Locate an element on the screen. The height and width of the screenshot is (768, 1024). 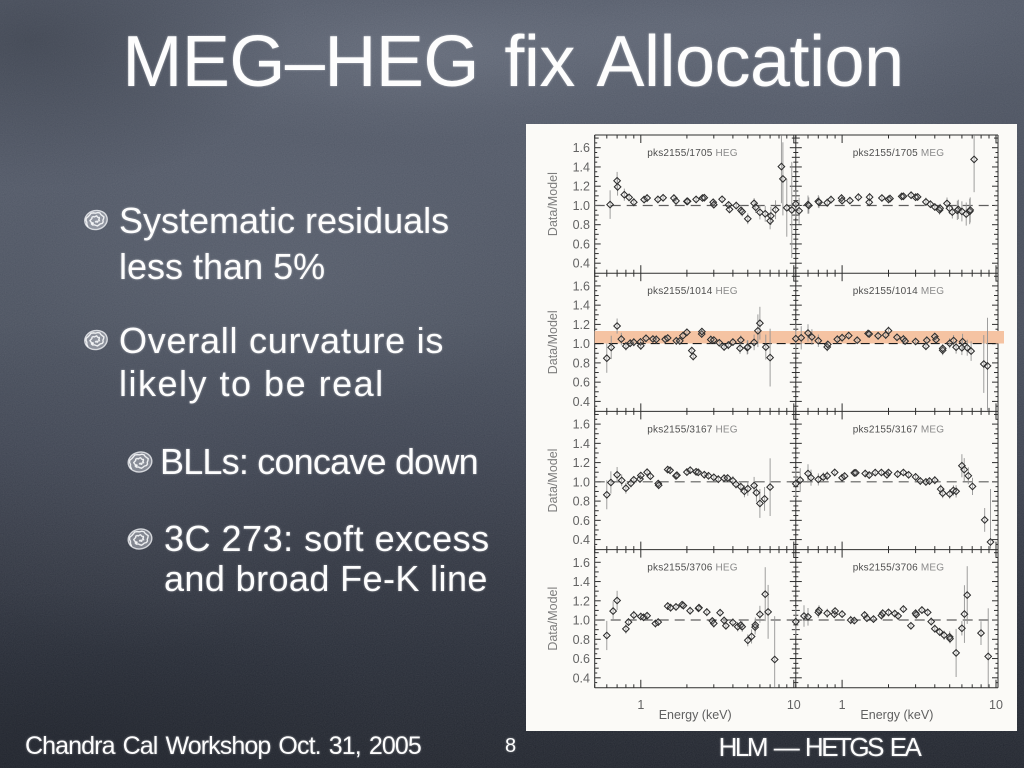
svg-text: pks2155/1705 HEG is located at coordinates (692, 153).